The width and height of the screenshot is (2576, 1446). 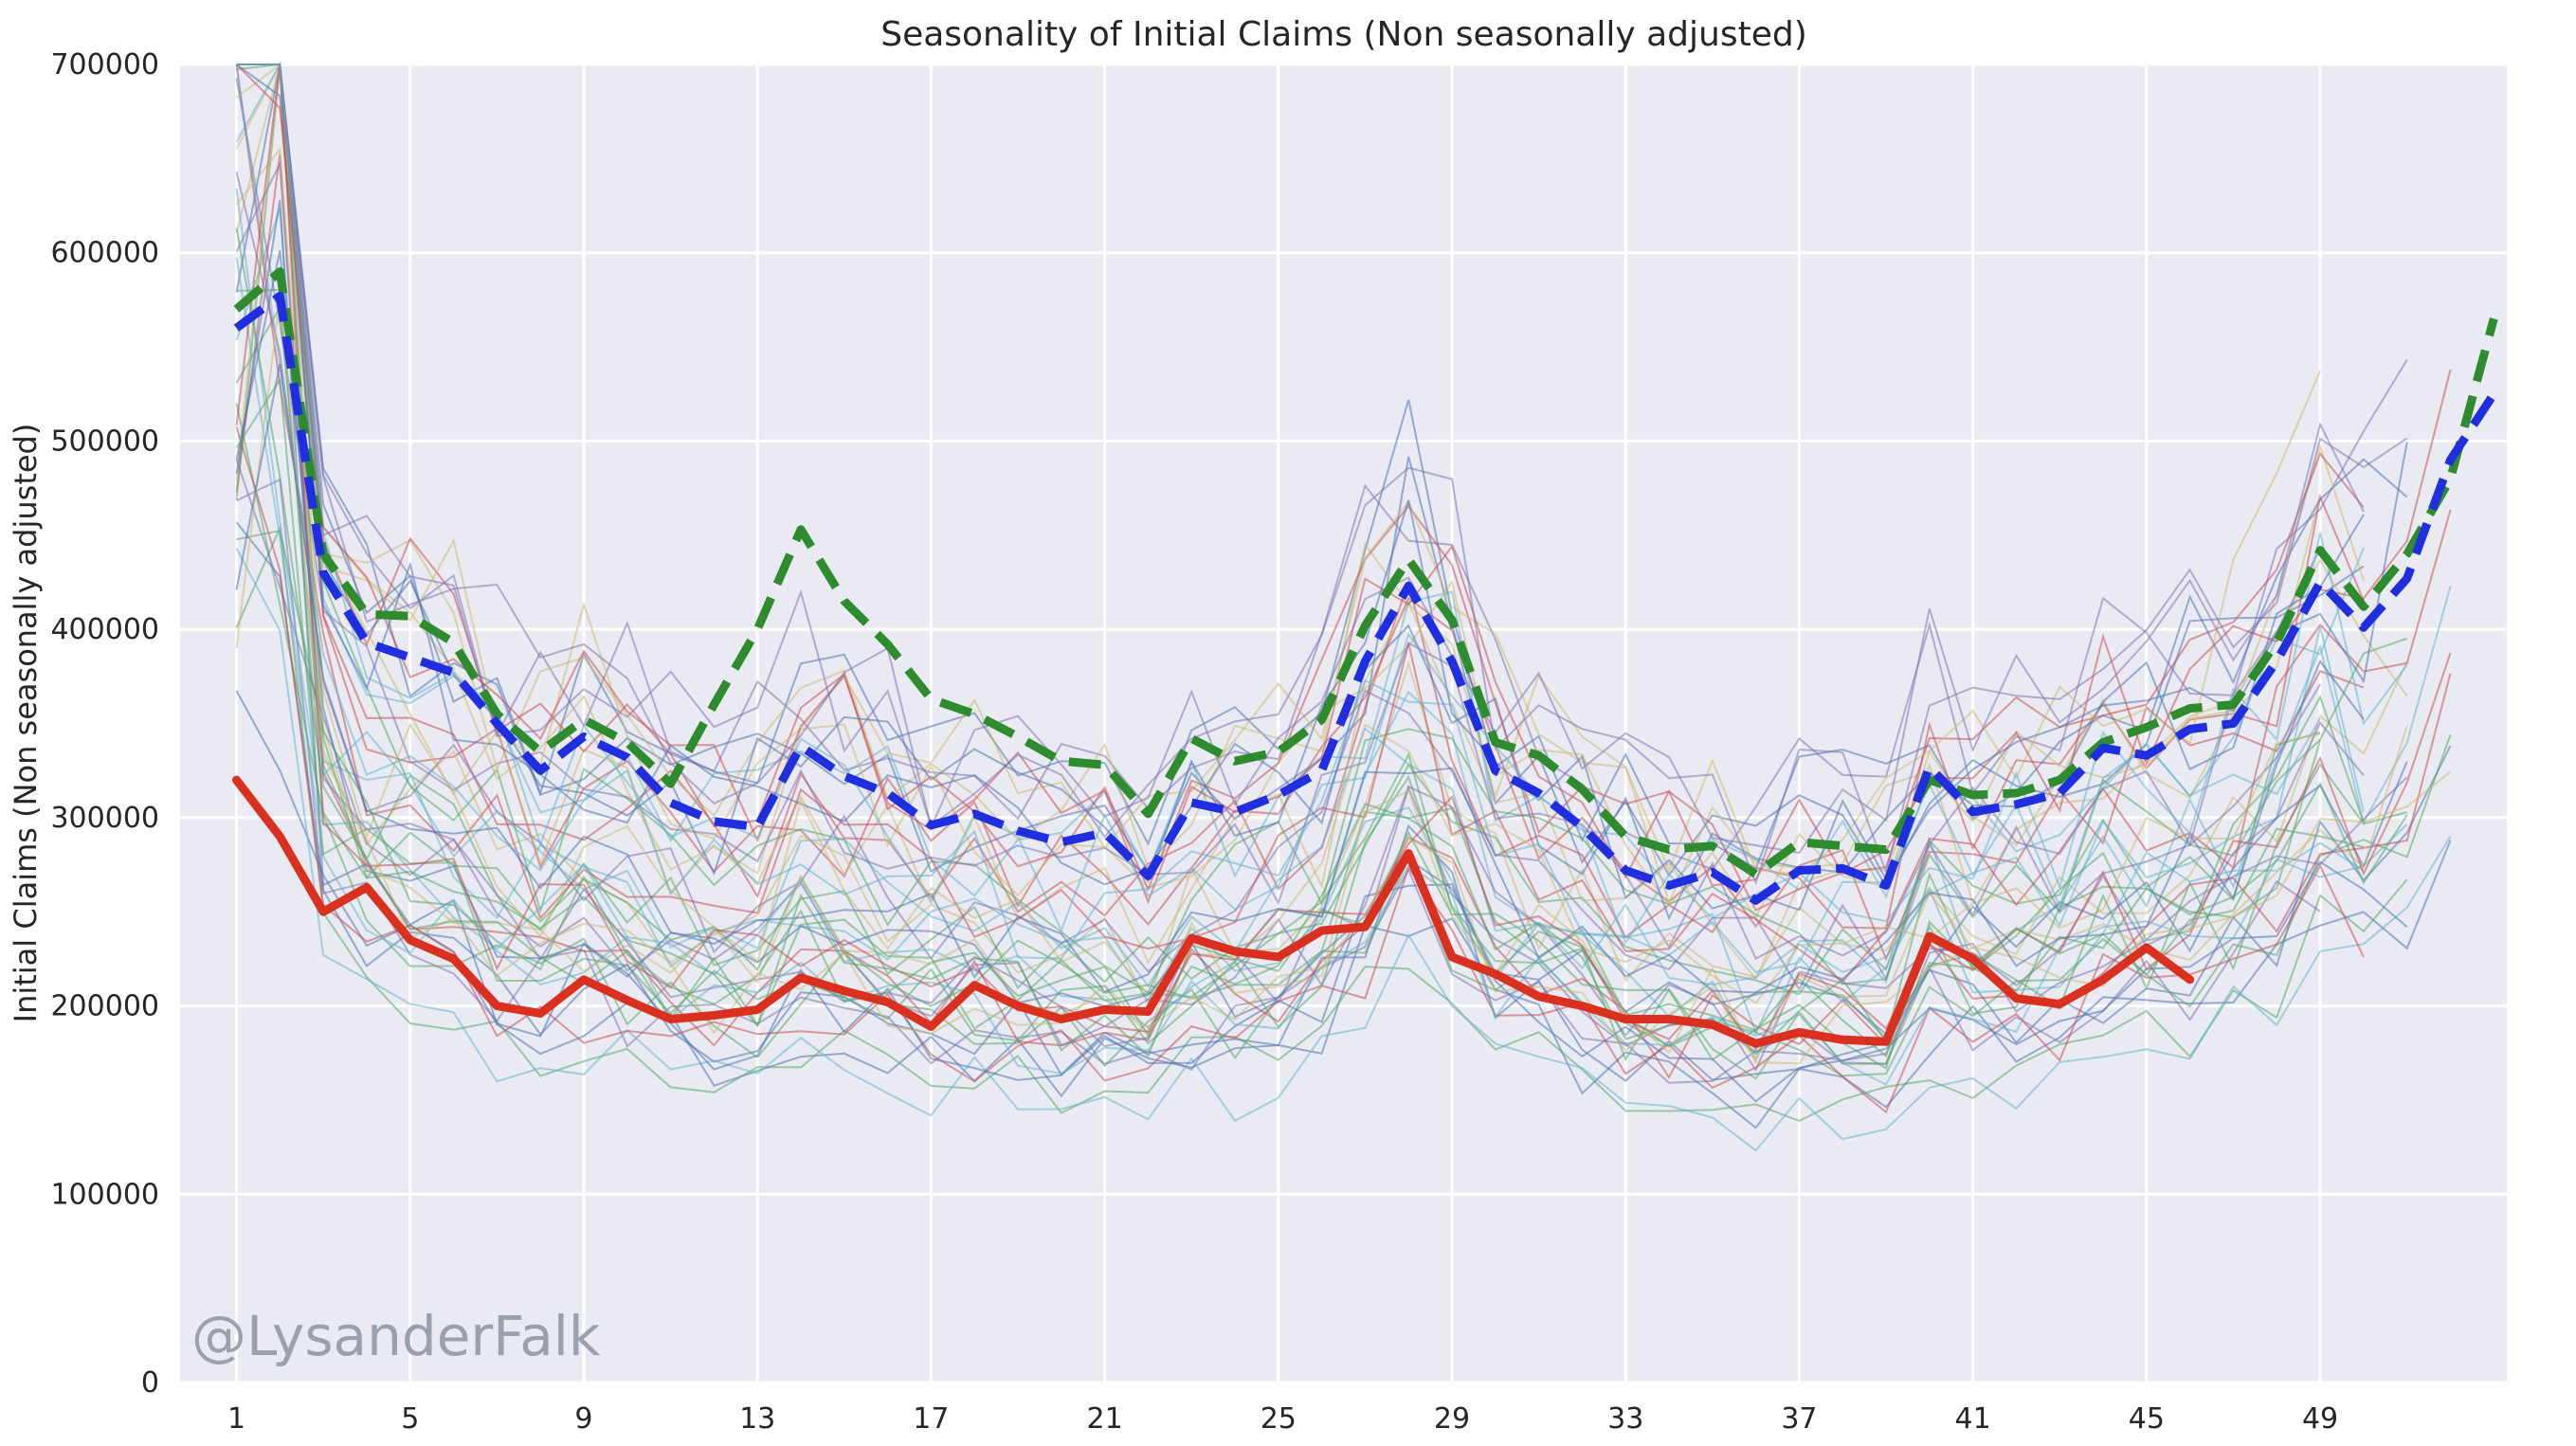 What do you see at coordinates (410, 1419) in the screenshot?
I see `x-tick-label: 5` at bounding box center [410, 1419].